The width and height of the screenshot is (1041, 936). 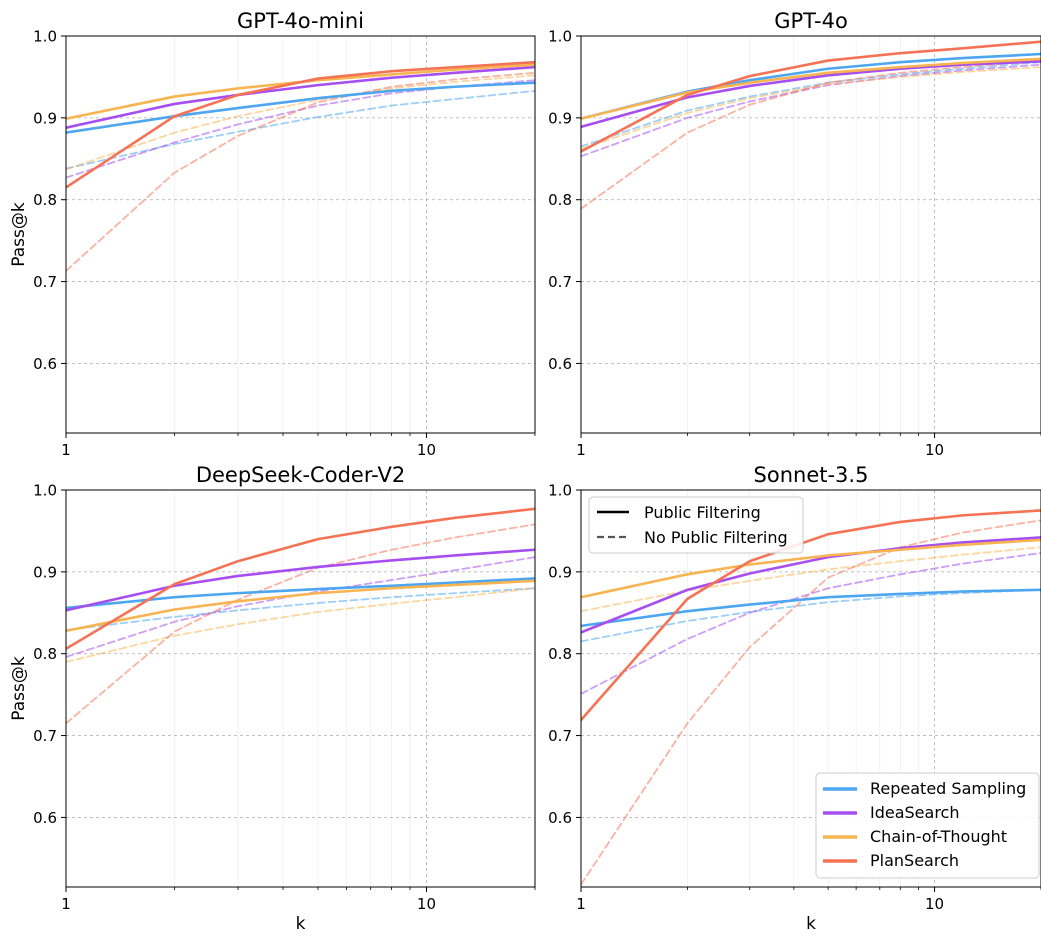 I want to click on style-legend: Public Filtering No Public Filtering, so click(x=696, y=525).